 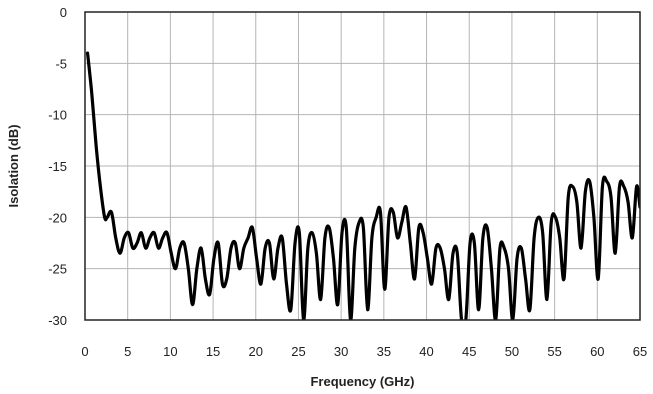 I want to click on x-tick-label: 15, so click(x=213, y=351).